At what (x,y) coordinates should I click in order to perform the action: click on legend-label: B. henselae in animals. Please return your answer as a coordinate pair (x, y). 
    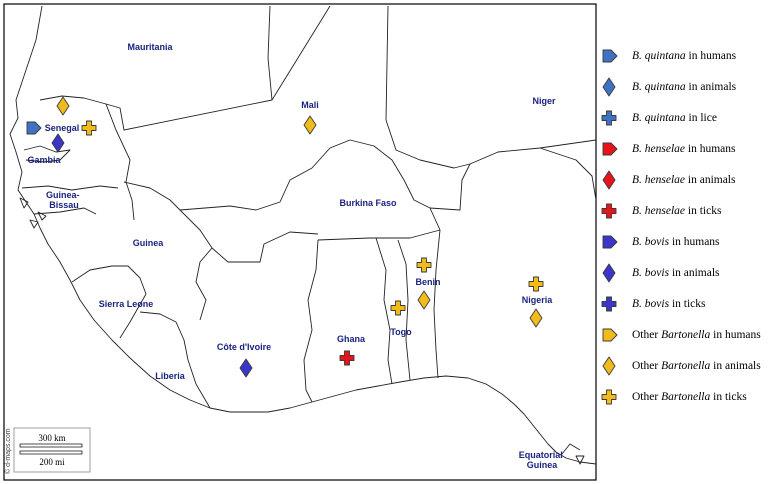
    Looking at the image, I should click on (683, 180).